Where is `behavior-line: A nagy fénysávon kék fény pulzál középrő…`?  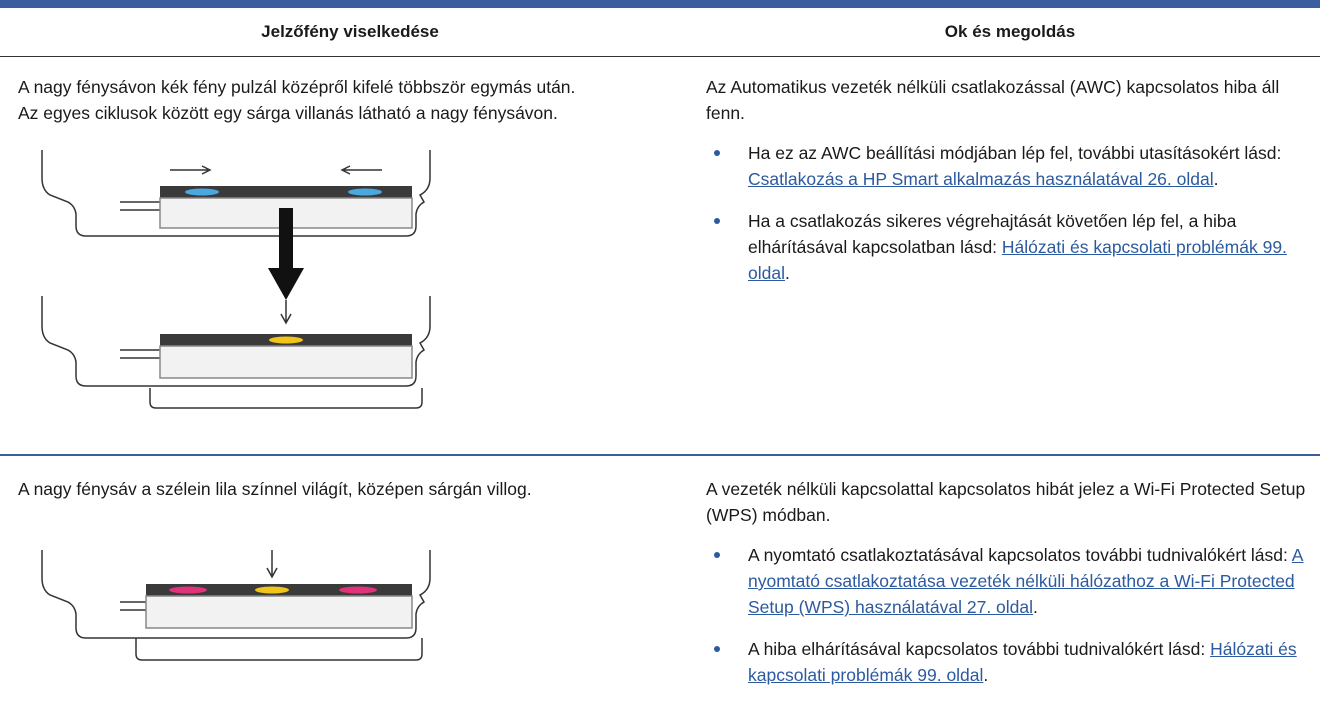
behavior-line: A nagy fénysávon kék fény pulzál középrő… is located at coordinates (297, 87).